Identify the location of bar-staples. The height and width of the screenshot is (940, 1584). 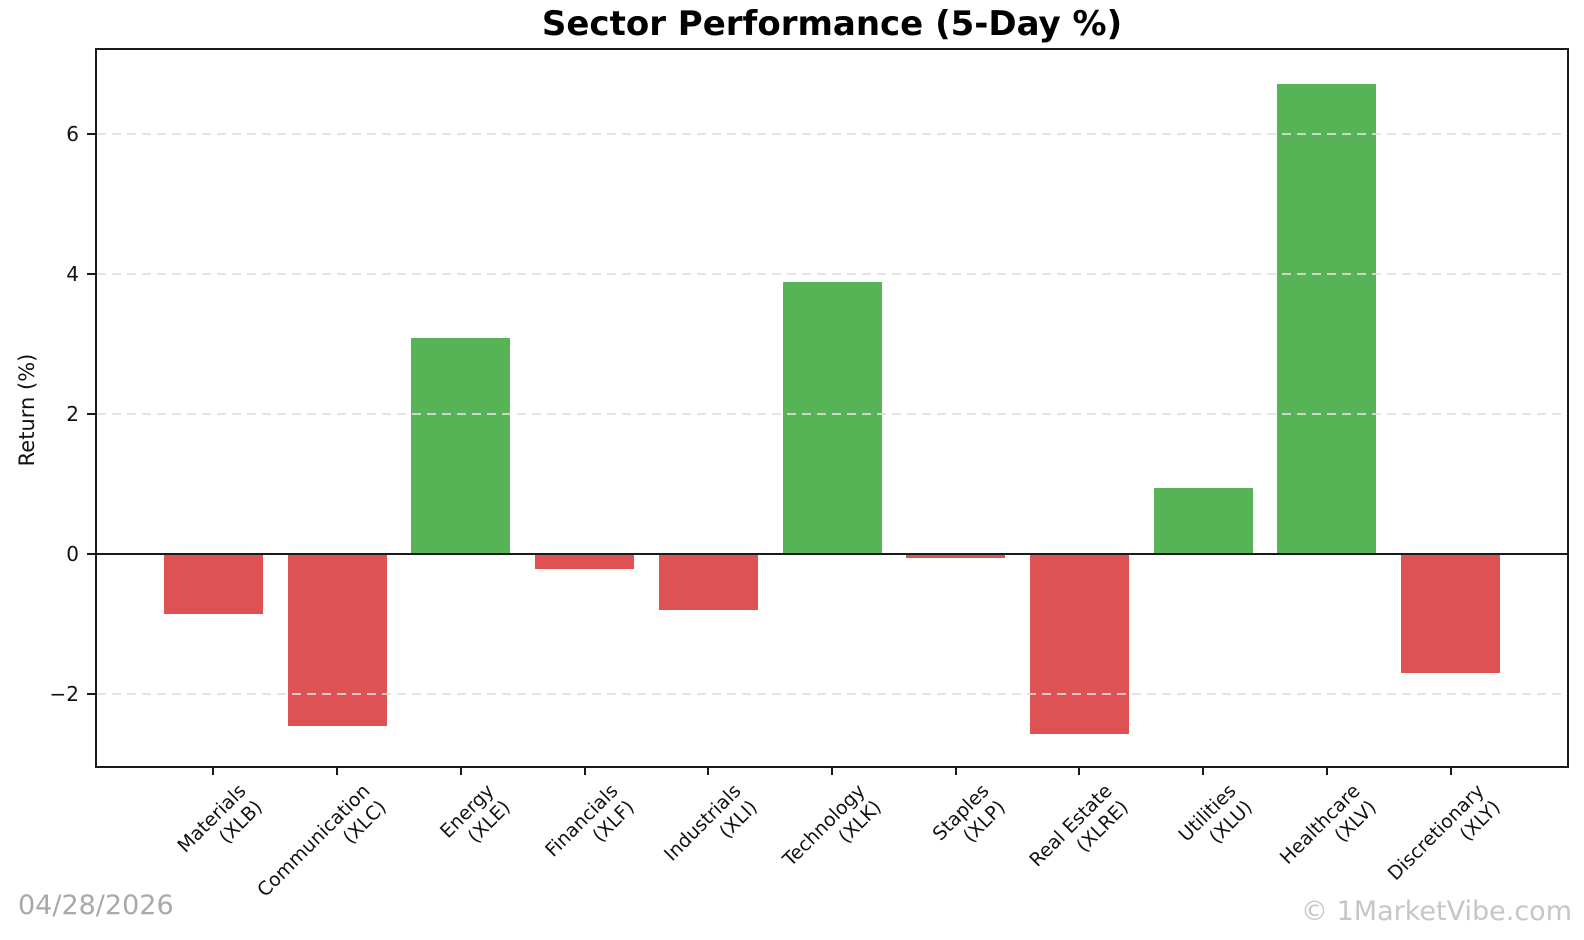
(956, 556).